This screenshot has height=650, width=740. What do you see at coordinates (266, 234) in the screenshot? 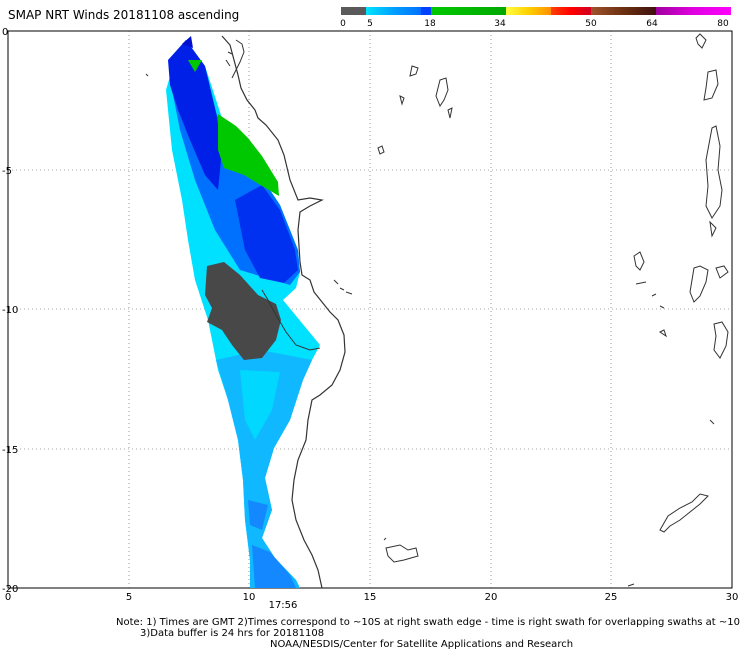
I see `swath-dark-blue-center` at bounding box center [266, 234].